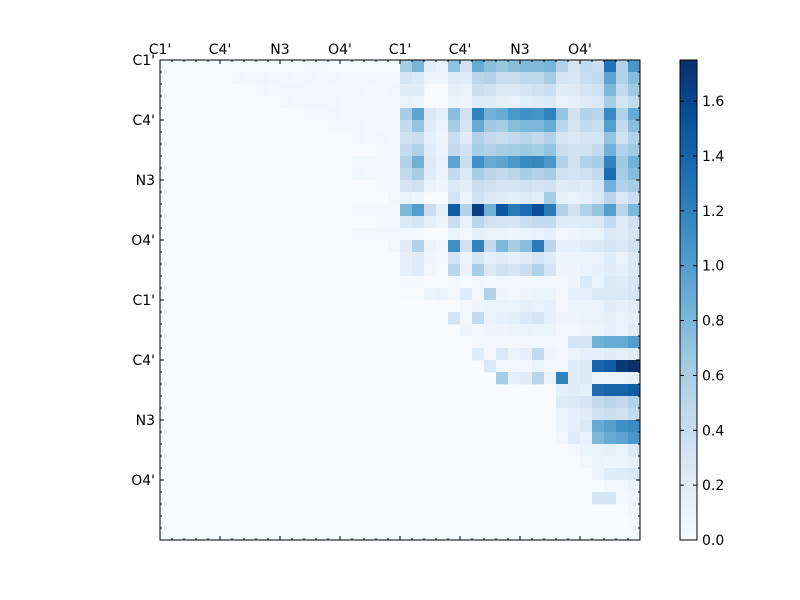  Describe the element at coordinates (713, 486) in the screenshot. I see `colorbar-tick-label: 0.2` at that location.